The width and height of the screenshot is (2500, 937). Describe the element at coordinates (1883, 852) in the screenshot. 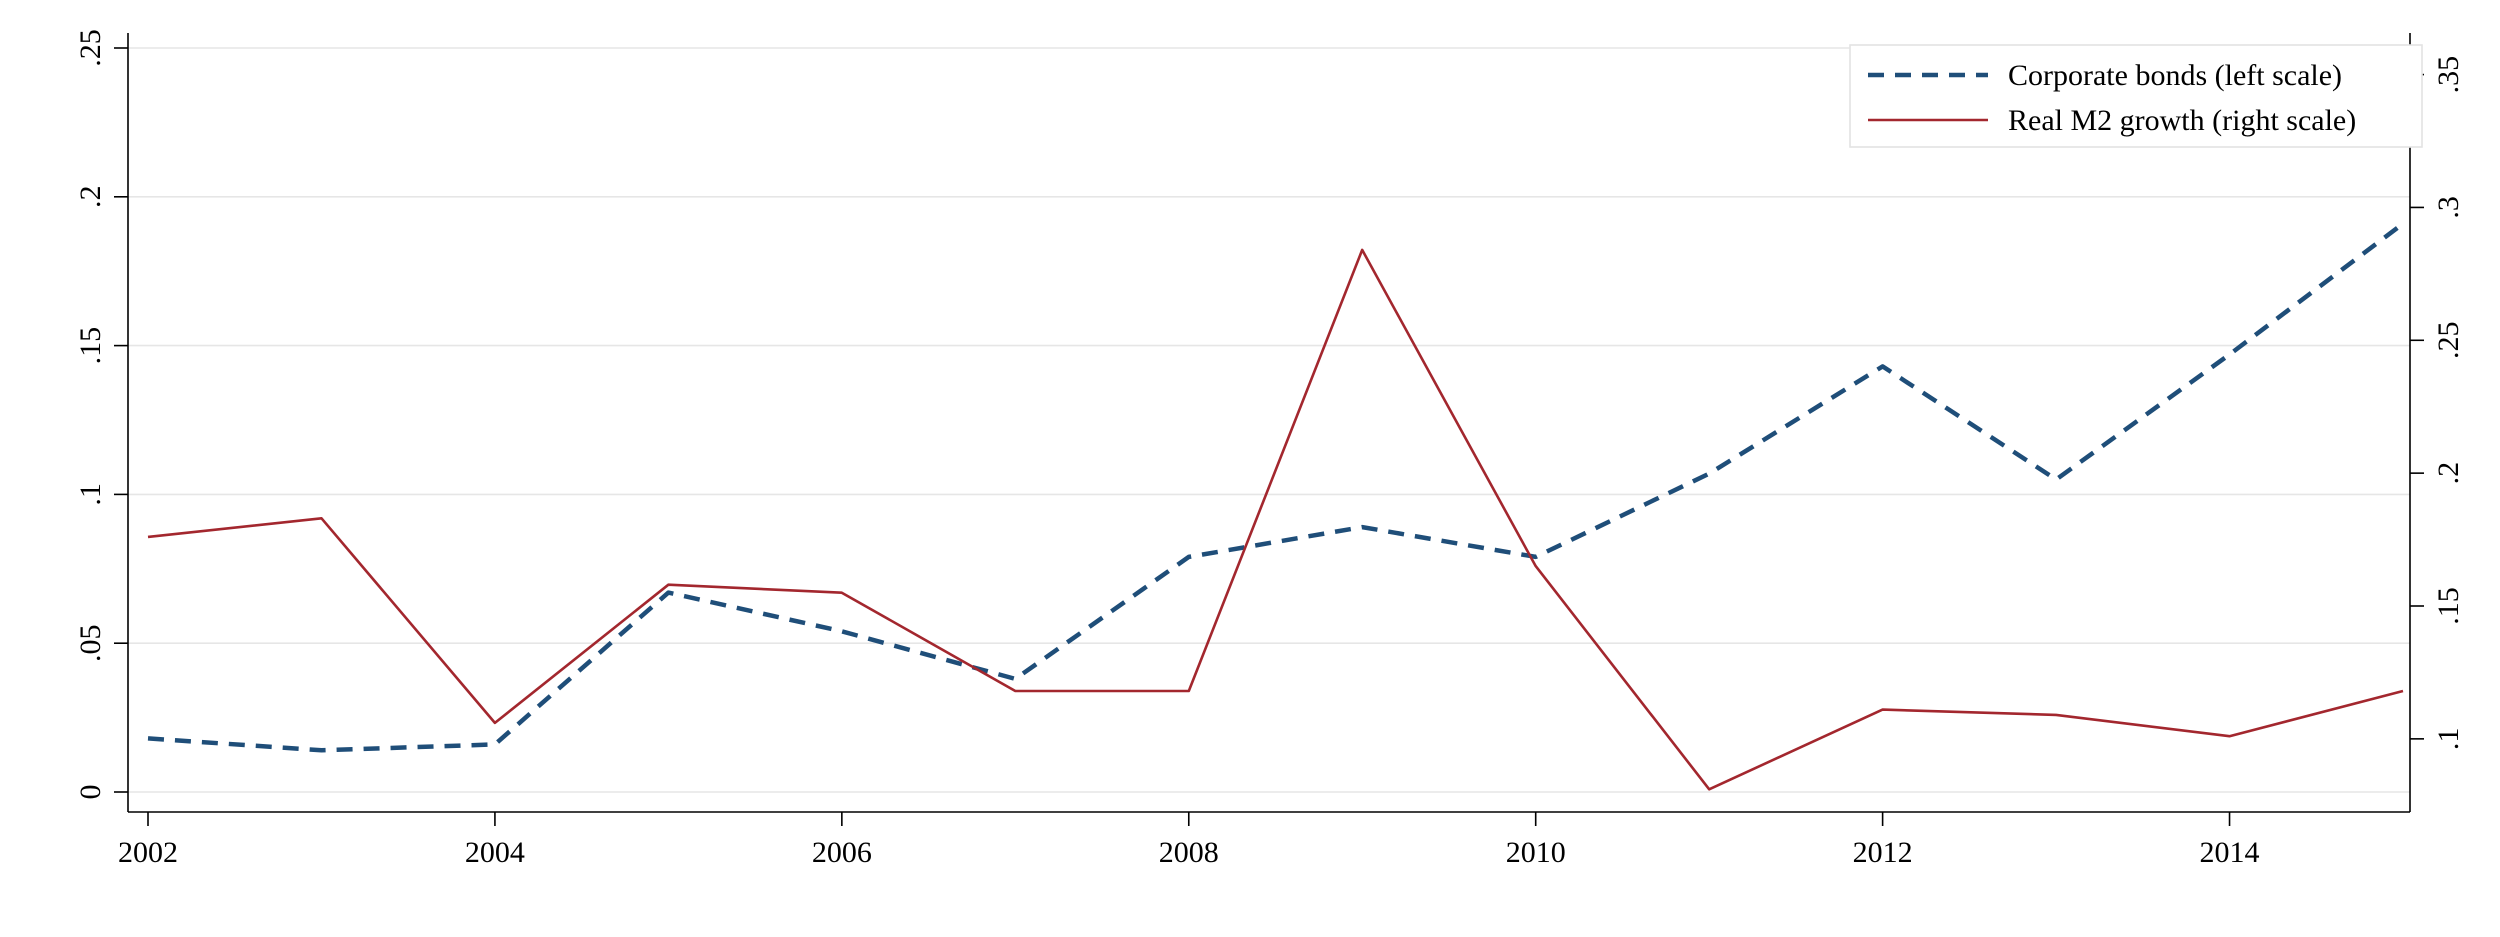

I see `x-tick-label: 2012` at that location.